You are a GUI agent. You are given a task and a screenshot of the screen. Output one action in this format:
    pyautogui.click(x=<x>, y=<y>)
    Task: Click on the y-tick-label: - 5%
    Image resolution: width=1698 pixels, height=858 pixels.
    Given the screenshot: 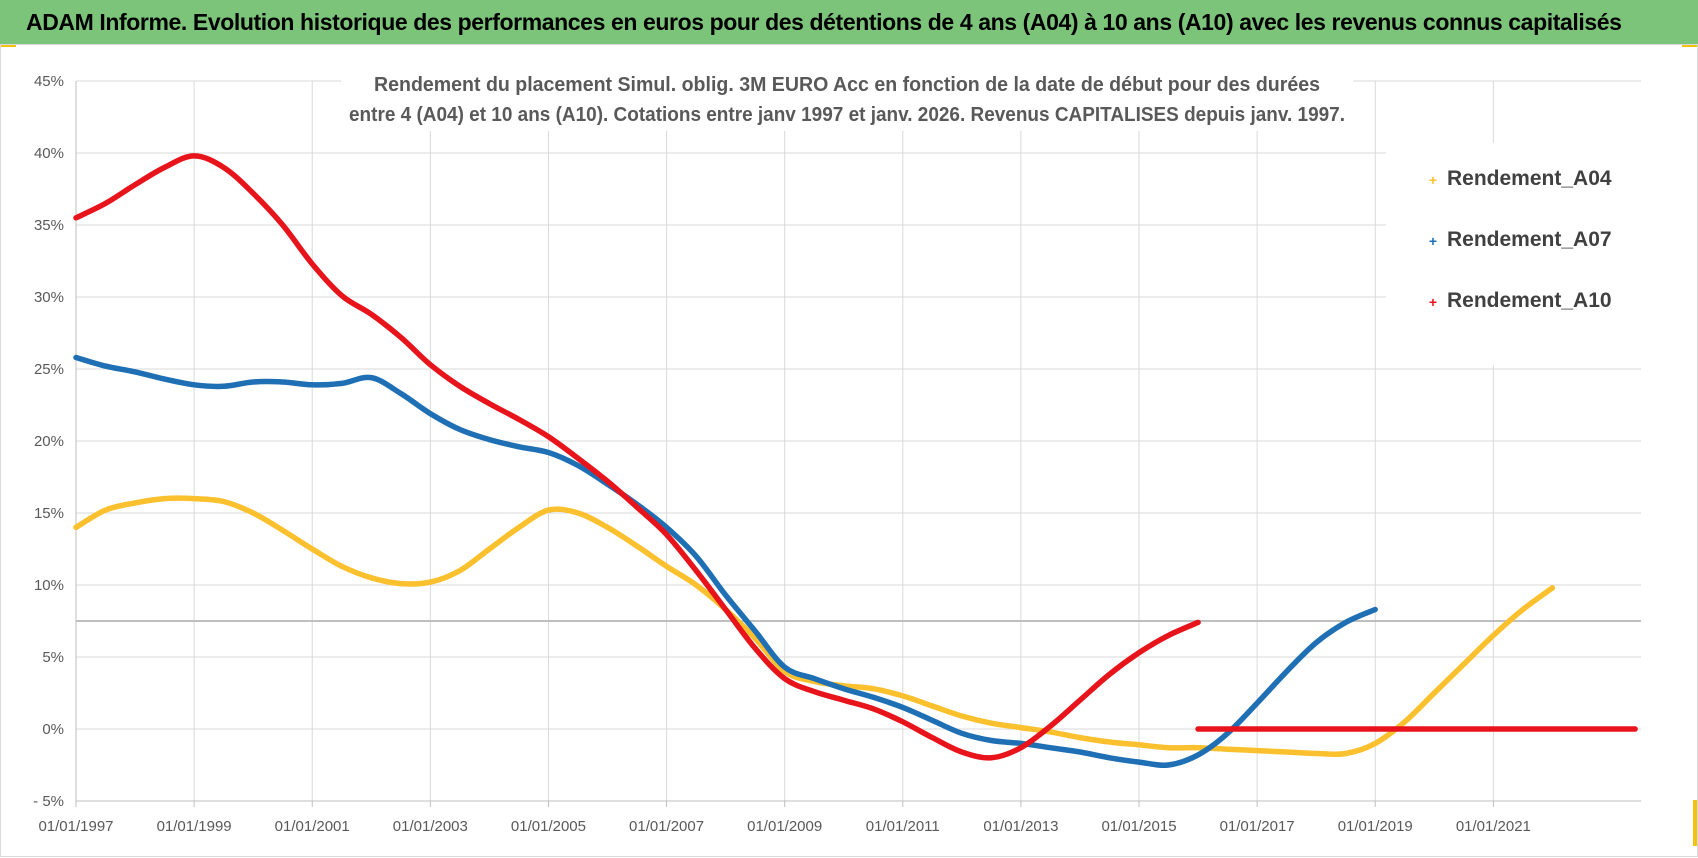 What is the action you would take?
    pyautogui.click(x=48, y=801)
    